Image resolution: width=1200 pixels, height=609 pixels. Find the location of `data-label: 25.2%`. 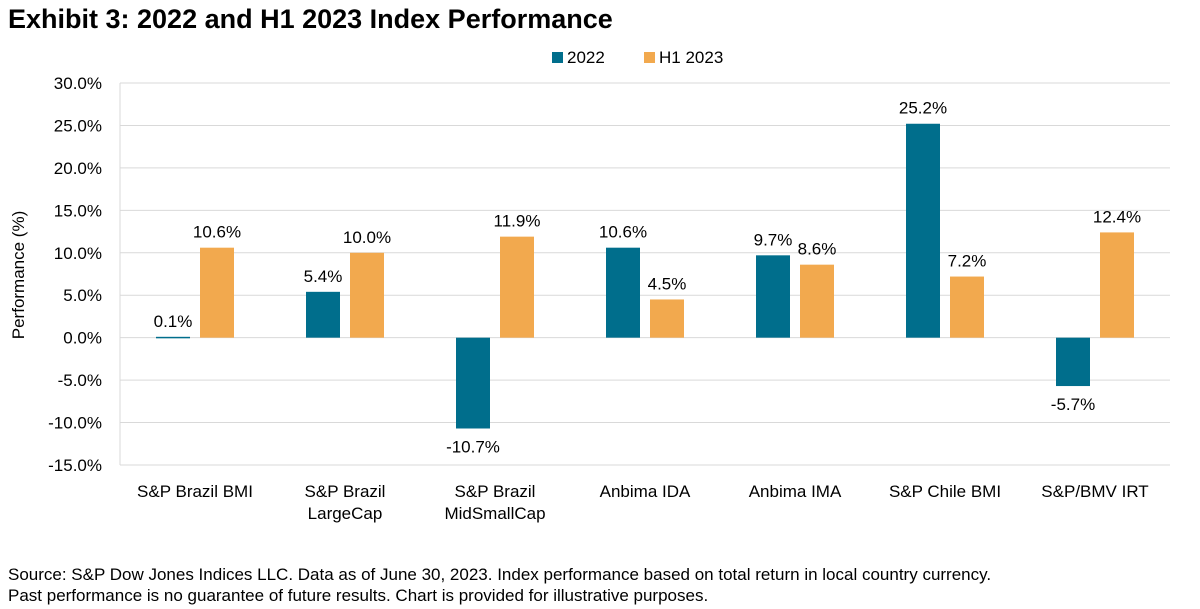

data-label: 25.2% is located at coordinates (923, 108).